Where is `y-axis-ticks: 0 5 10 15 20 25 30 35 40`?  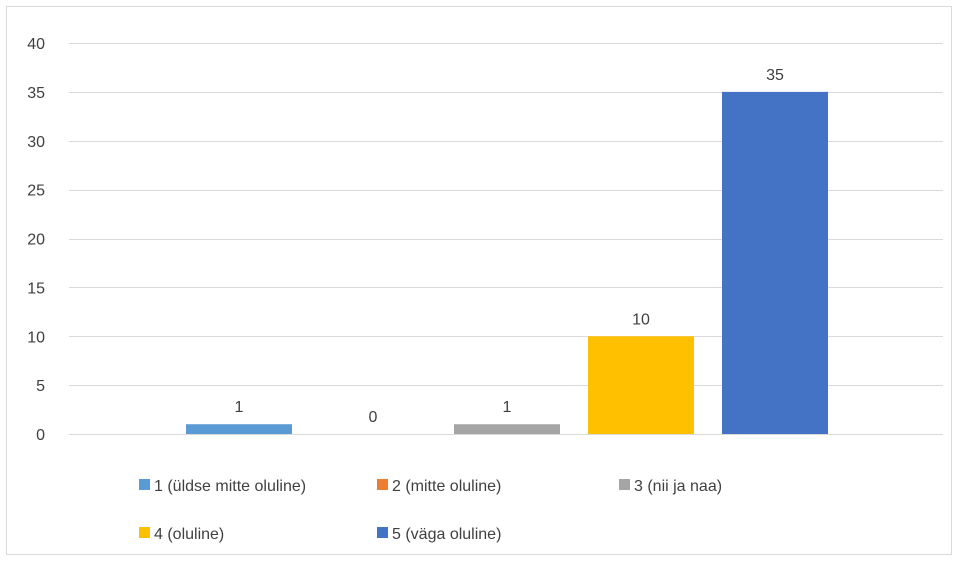 y-axis-ticks: 0 5 10 15 20 25 30 35 40 is located at coordinates (36, 240).